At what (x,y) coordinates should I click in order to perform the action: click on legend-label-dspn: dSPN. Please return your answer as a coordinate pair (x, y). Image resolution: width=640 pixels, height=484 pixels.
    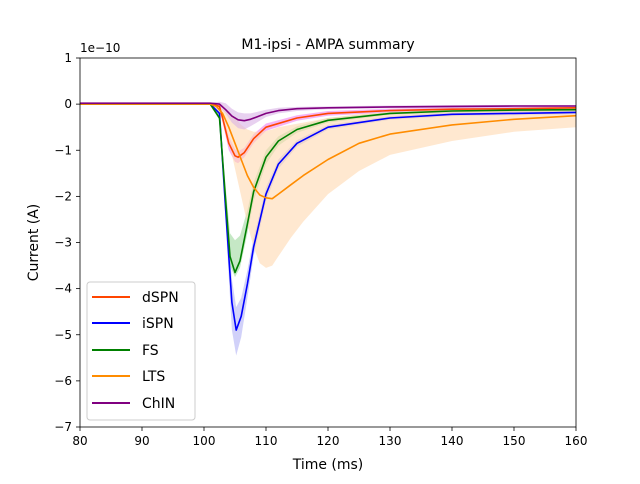
    Looking at the image, I should click on (160, 298).